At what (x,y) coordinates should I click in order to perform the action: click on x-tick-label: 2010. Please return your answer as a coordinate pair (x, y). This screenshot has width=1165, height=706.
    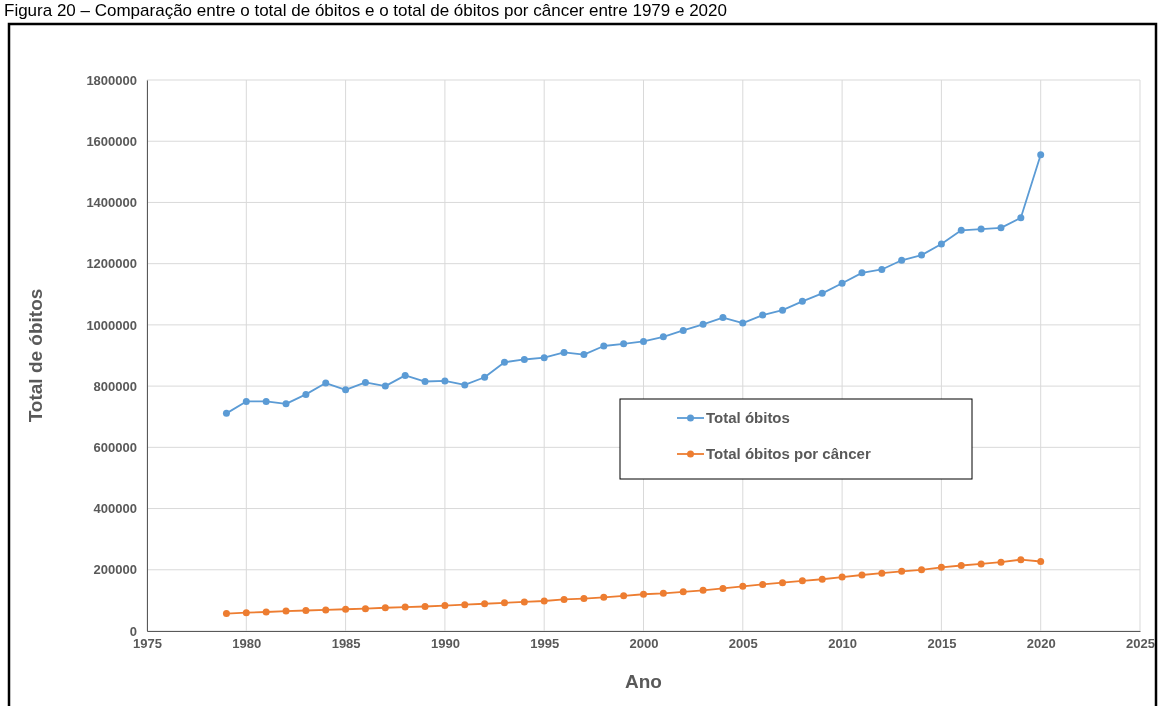
    Looking at the image, I should click on (843, 644).